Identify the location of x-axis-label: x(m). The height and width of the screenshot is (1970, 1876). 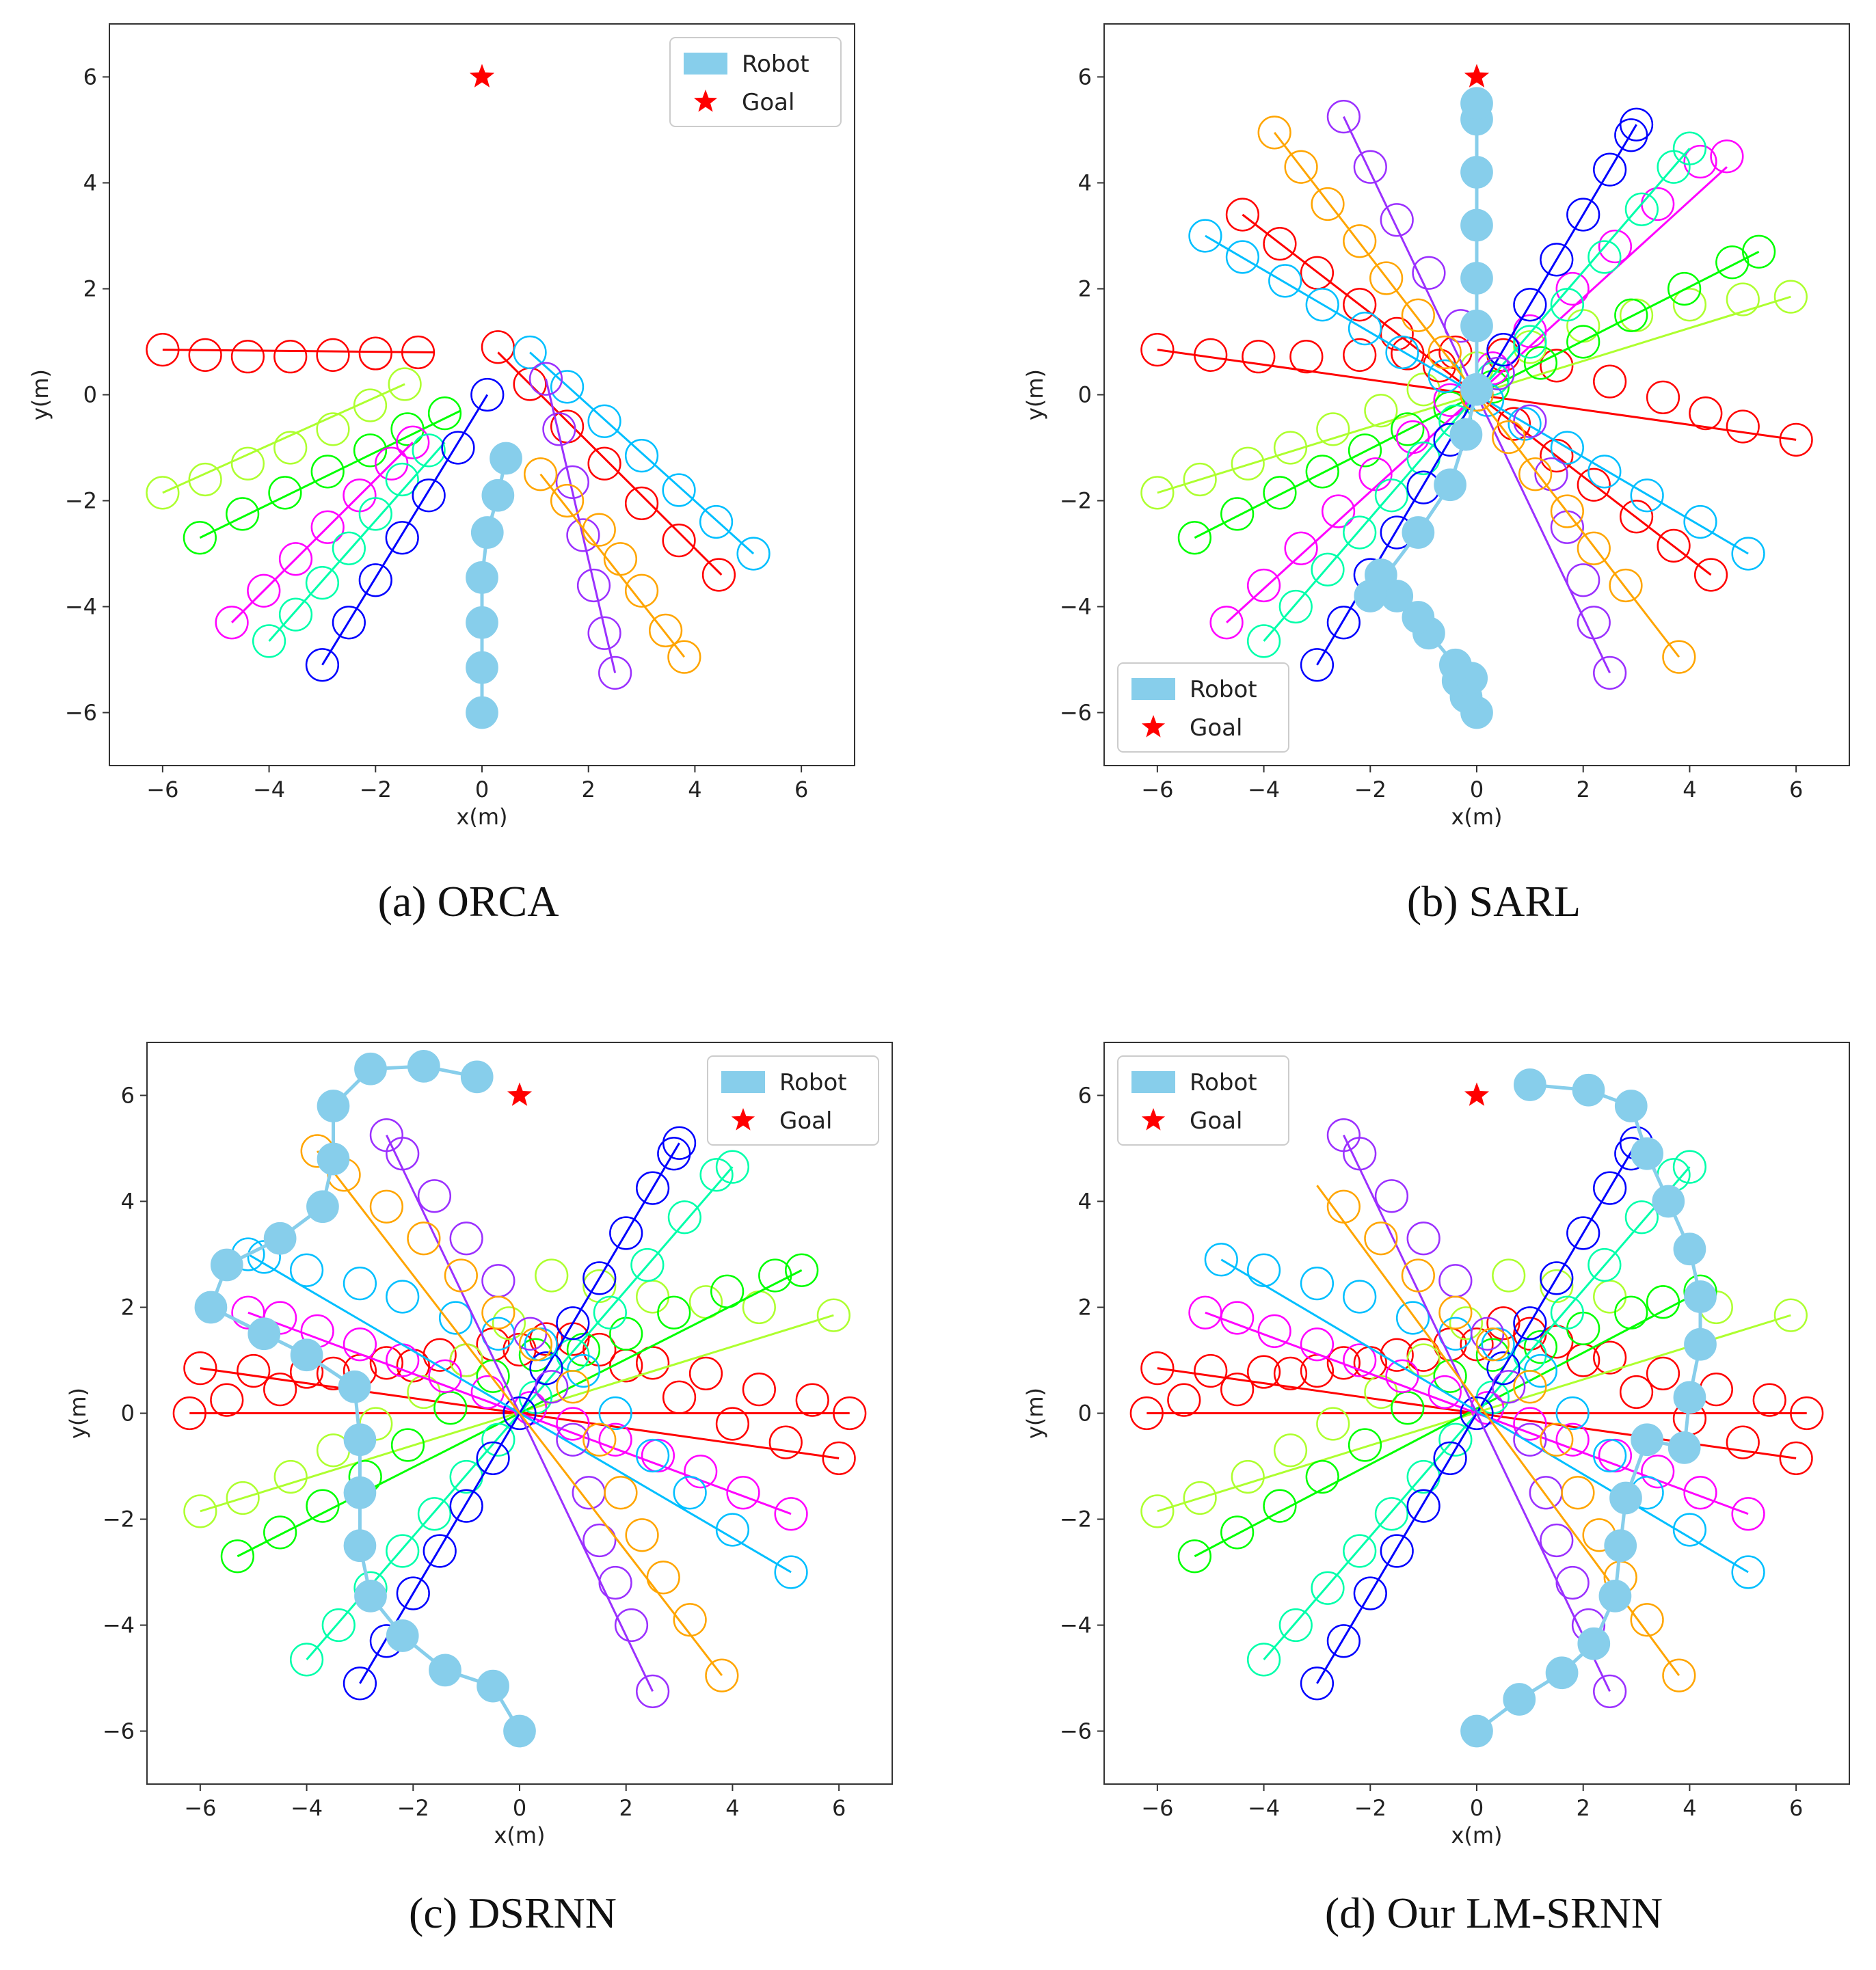
(1476, 817).